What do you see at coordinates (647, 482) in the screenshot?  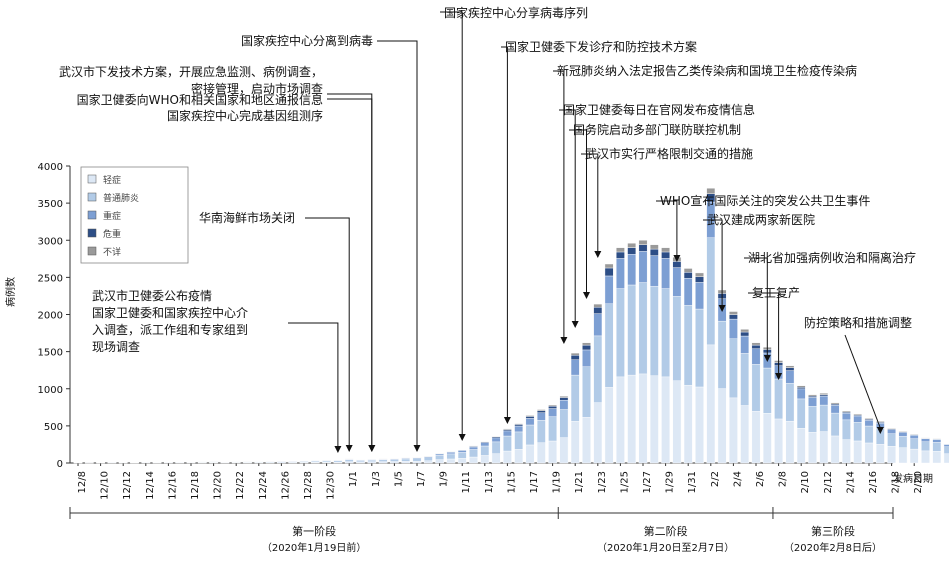 I see `x-tick-label: 1/27` at bounding box center [647, 482].